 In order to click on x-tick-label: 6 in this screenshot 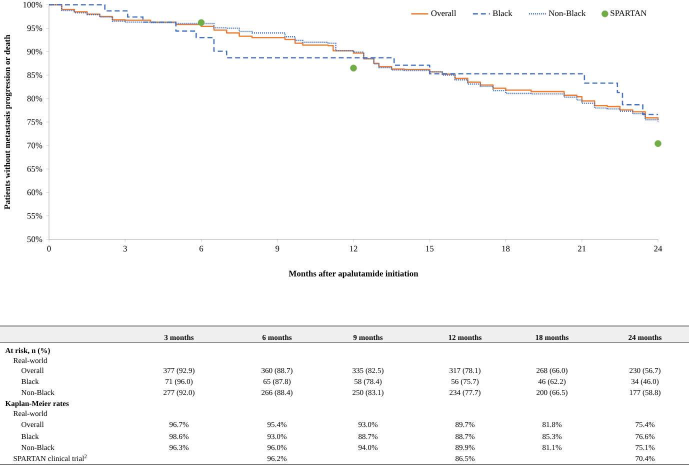, I will do `click(202, 249)`.